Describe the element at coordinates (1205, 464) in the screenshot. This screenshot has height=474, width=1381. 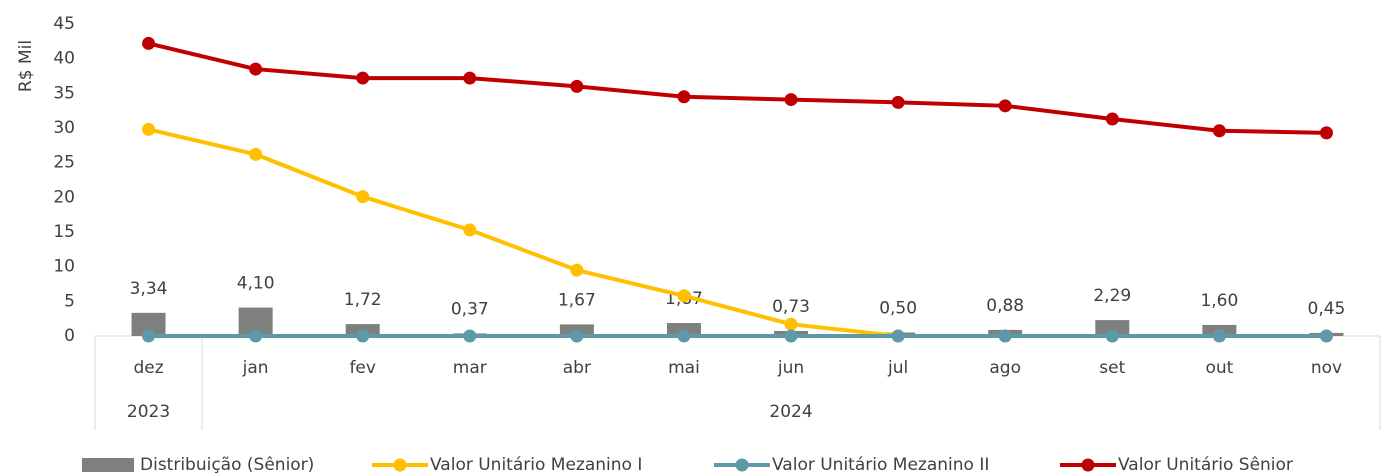
I see `legend-label: Valor Unitário Sênior` at that location.